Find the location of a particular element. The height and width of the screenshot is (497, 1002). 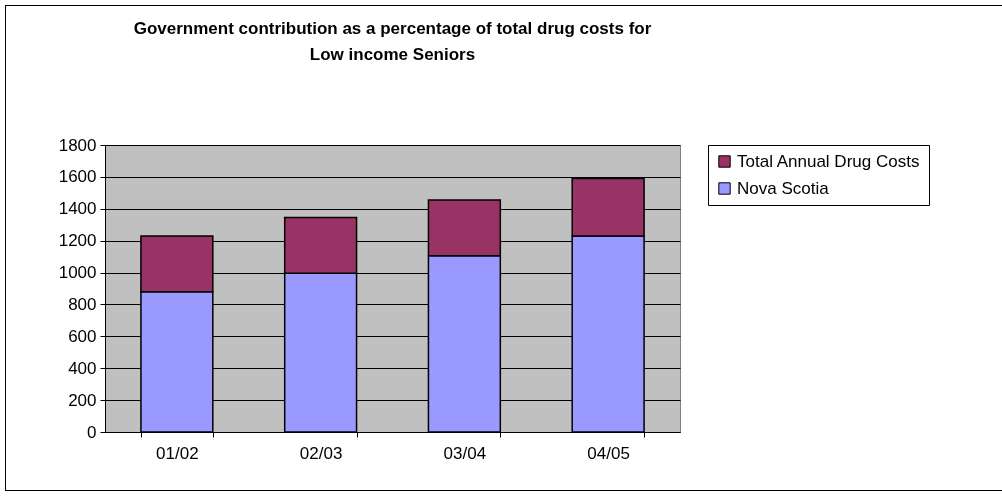

y-tick-label: 1000 is located at coordinates (77, 273).